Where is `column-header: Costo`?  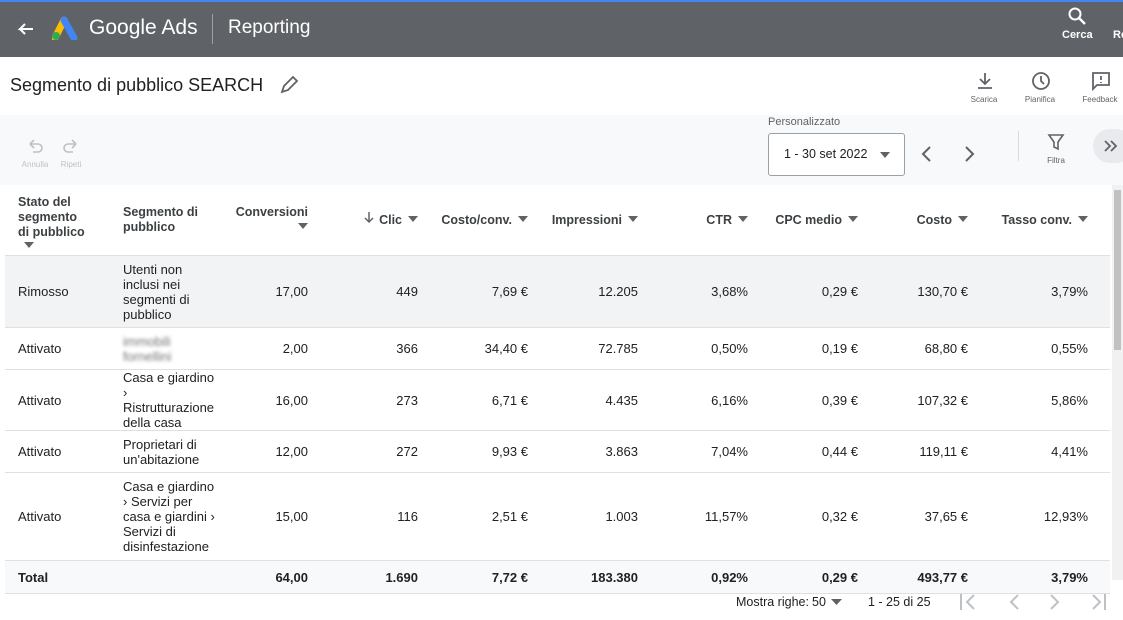
column-header: Costo is located at coordinates (935, 220).